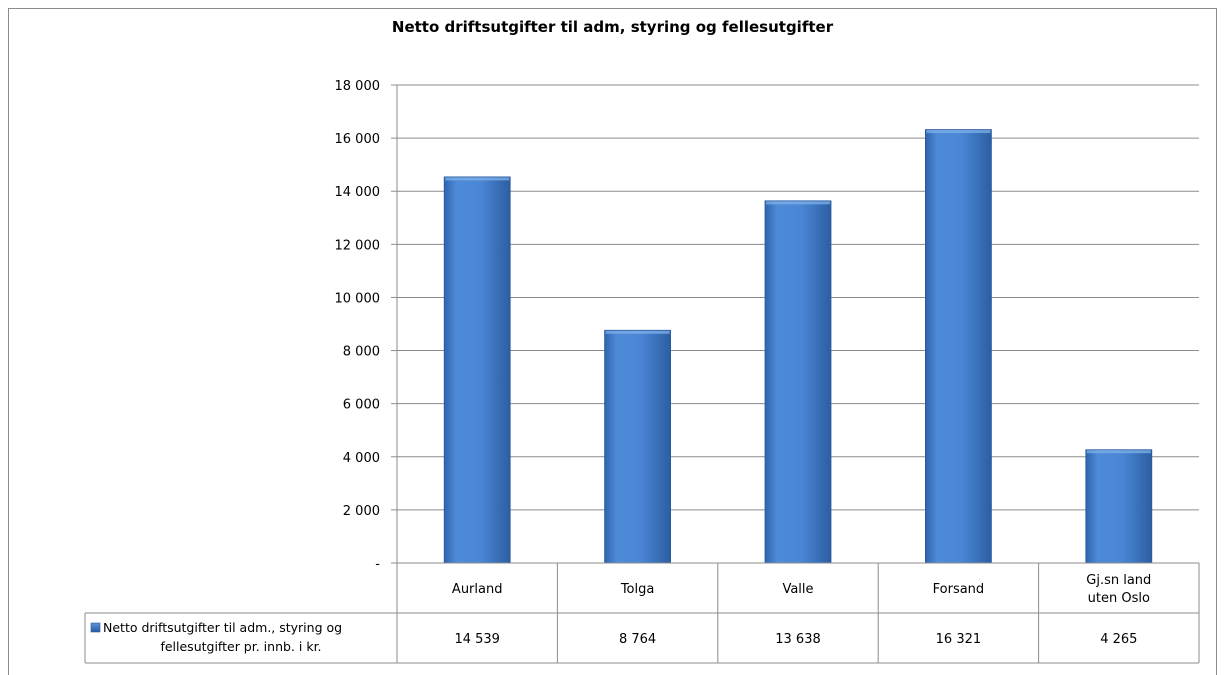  What do you see at coordinates (240, 646) in the screenshot?
I see `legend-series-name-line-2: fellesutgifter pr. innb. i kr.` at bounding box center [240, 646].